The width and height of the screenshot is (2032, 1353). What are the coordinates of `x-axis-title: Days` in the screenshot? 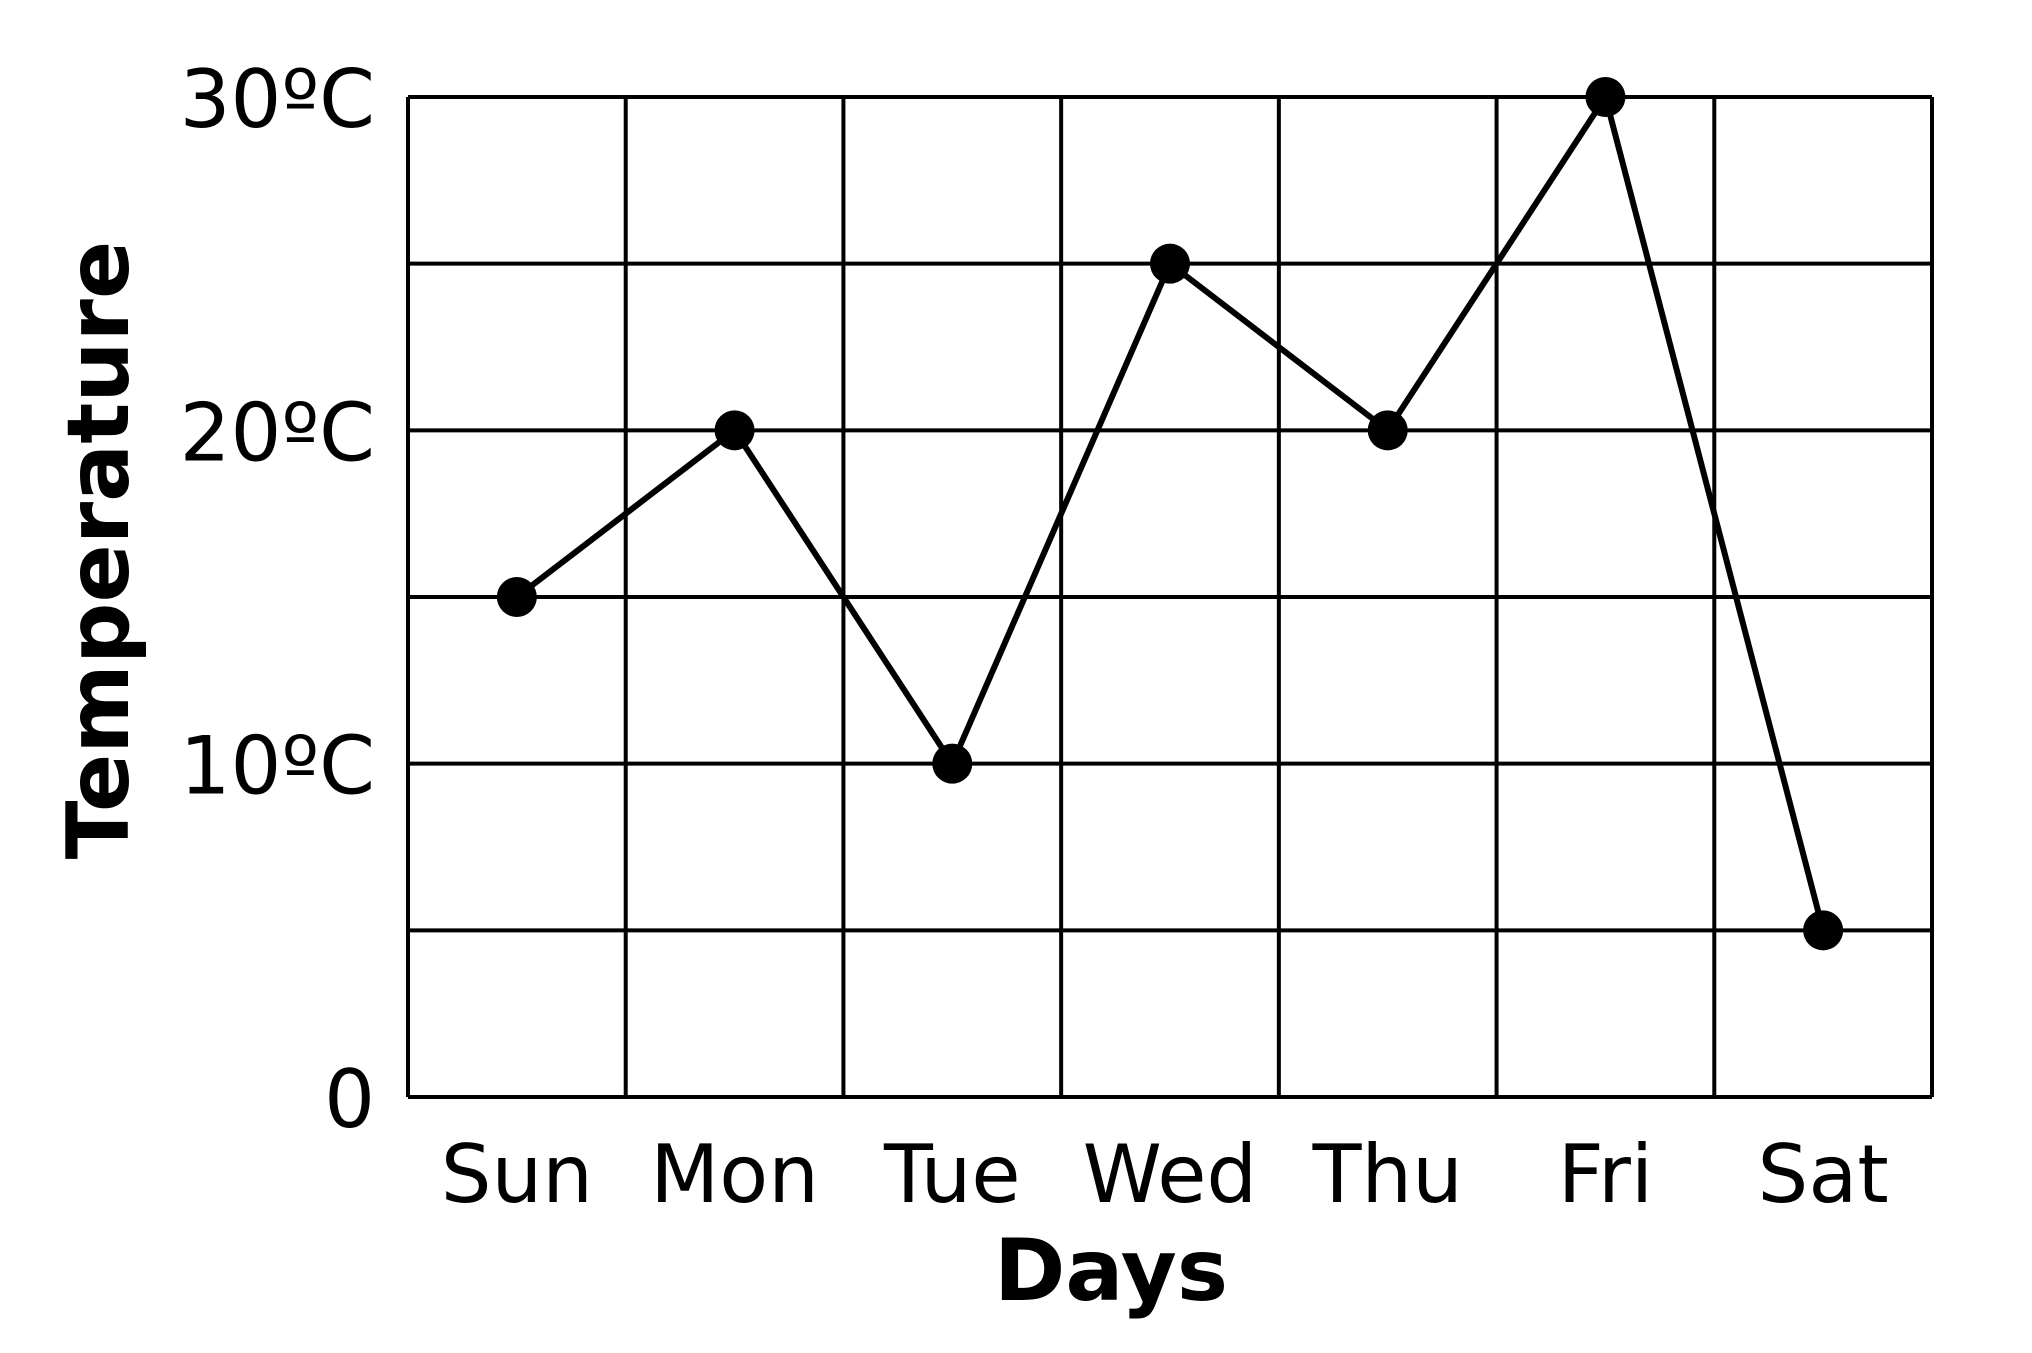 It's located at (1111, 1271).